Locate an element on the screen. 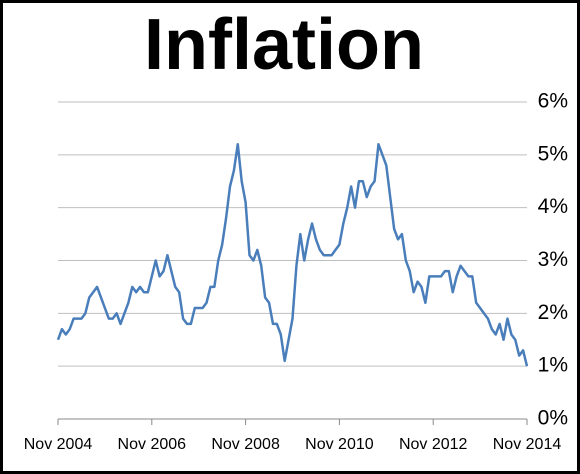  y-tick-label: 5% is located at coordinates (553, 153).